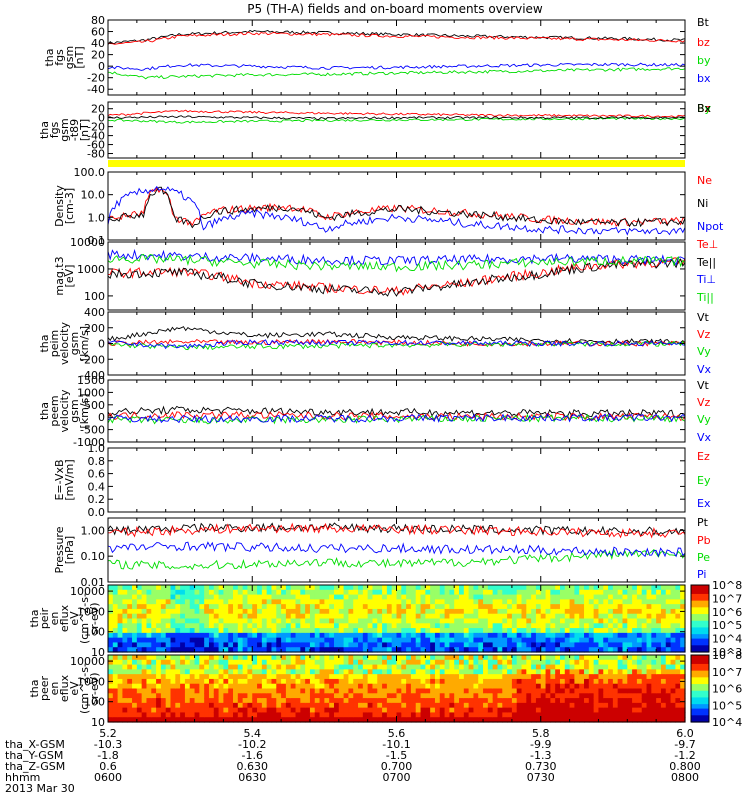 This screenshot has width=750, height=800. What do you see at coordinates (97, 217) in the screenshot?
I see `y-tick-label: 1.0` at bounding box center [97, 217].